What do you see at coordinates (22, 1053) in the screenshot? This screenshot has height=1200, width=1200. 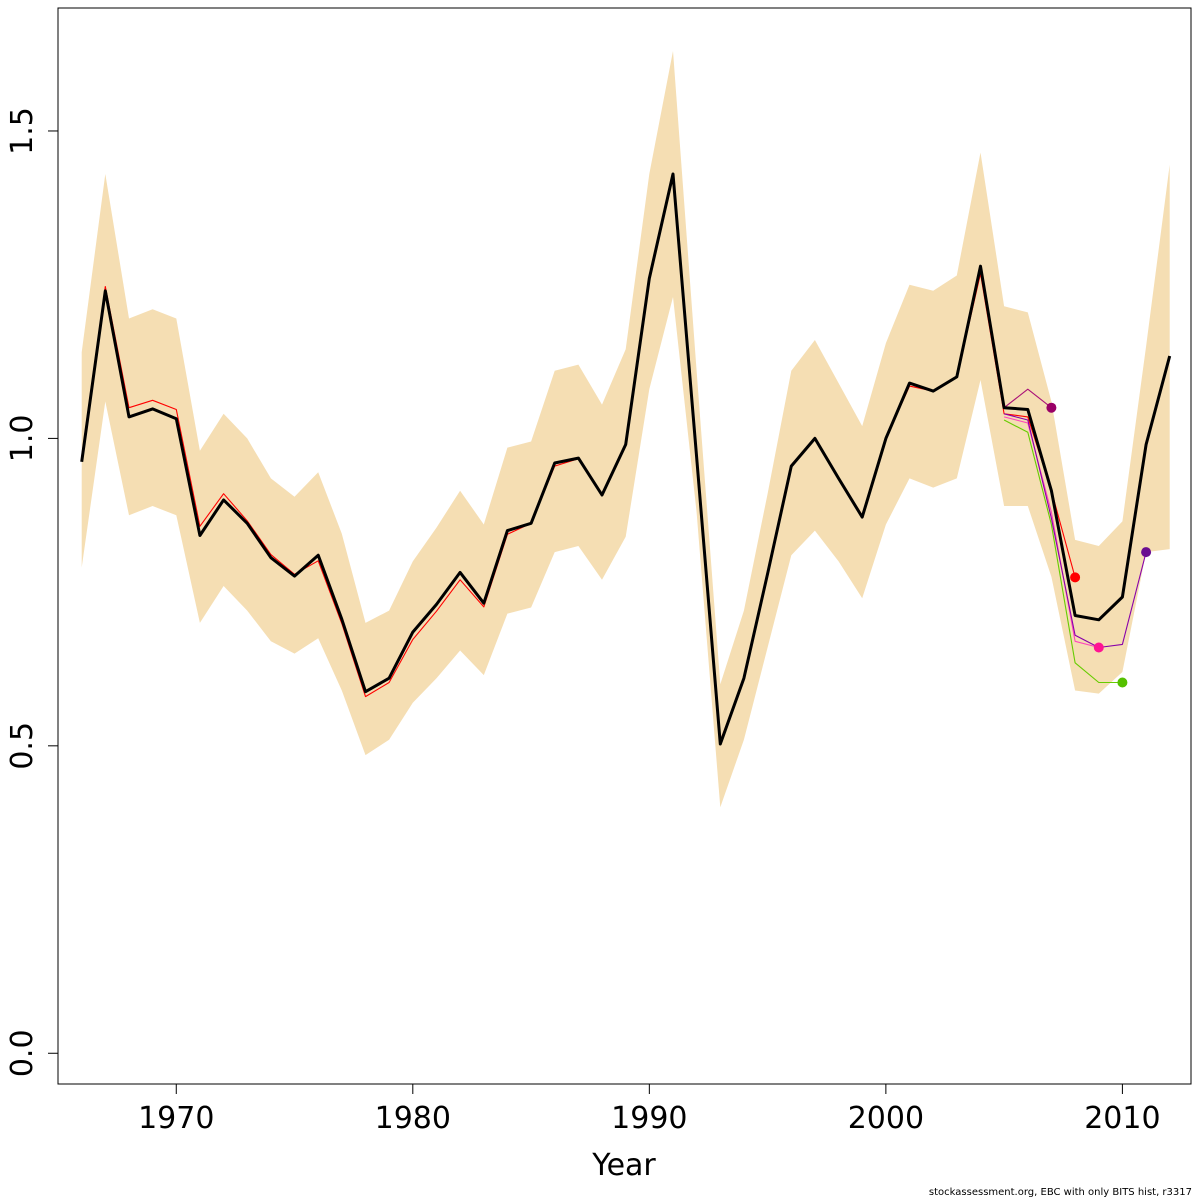 I see `y-tick-label-0.0: 0.0` at bounding box center [22, 1053].